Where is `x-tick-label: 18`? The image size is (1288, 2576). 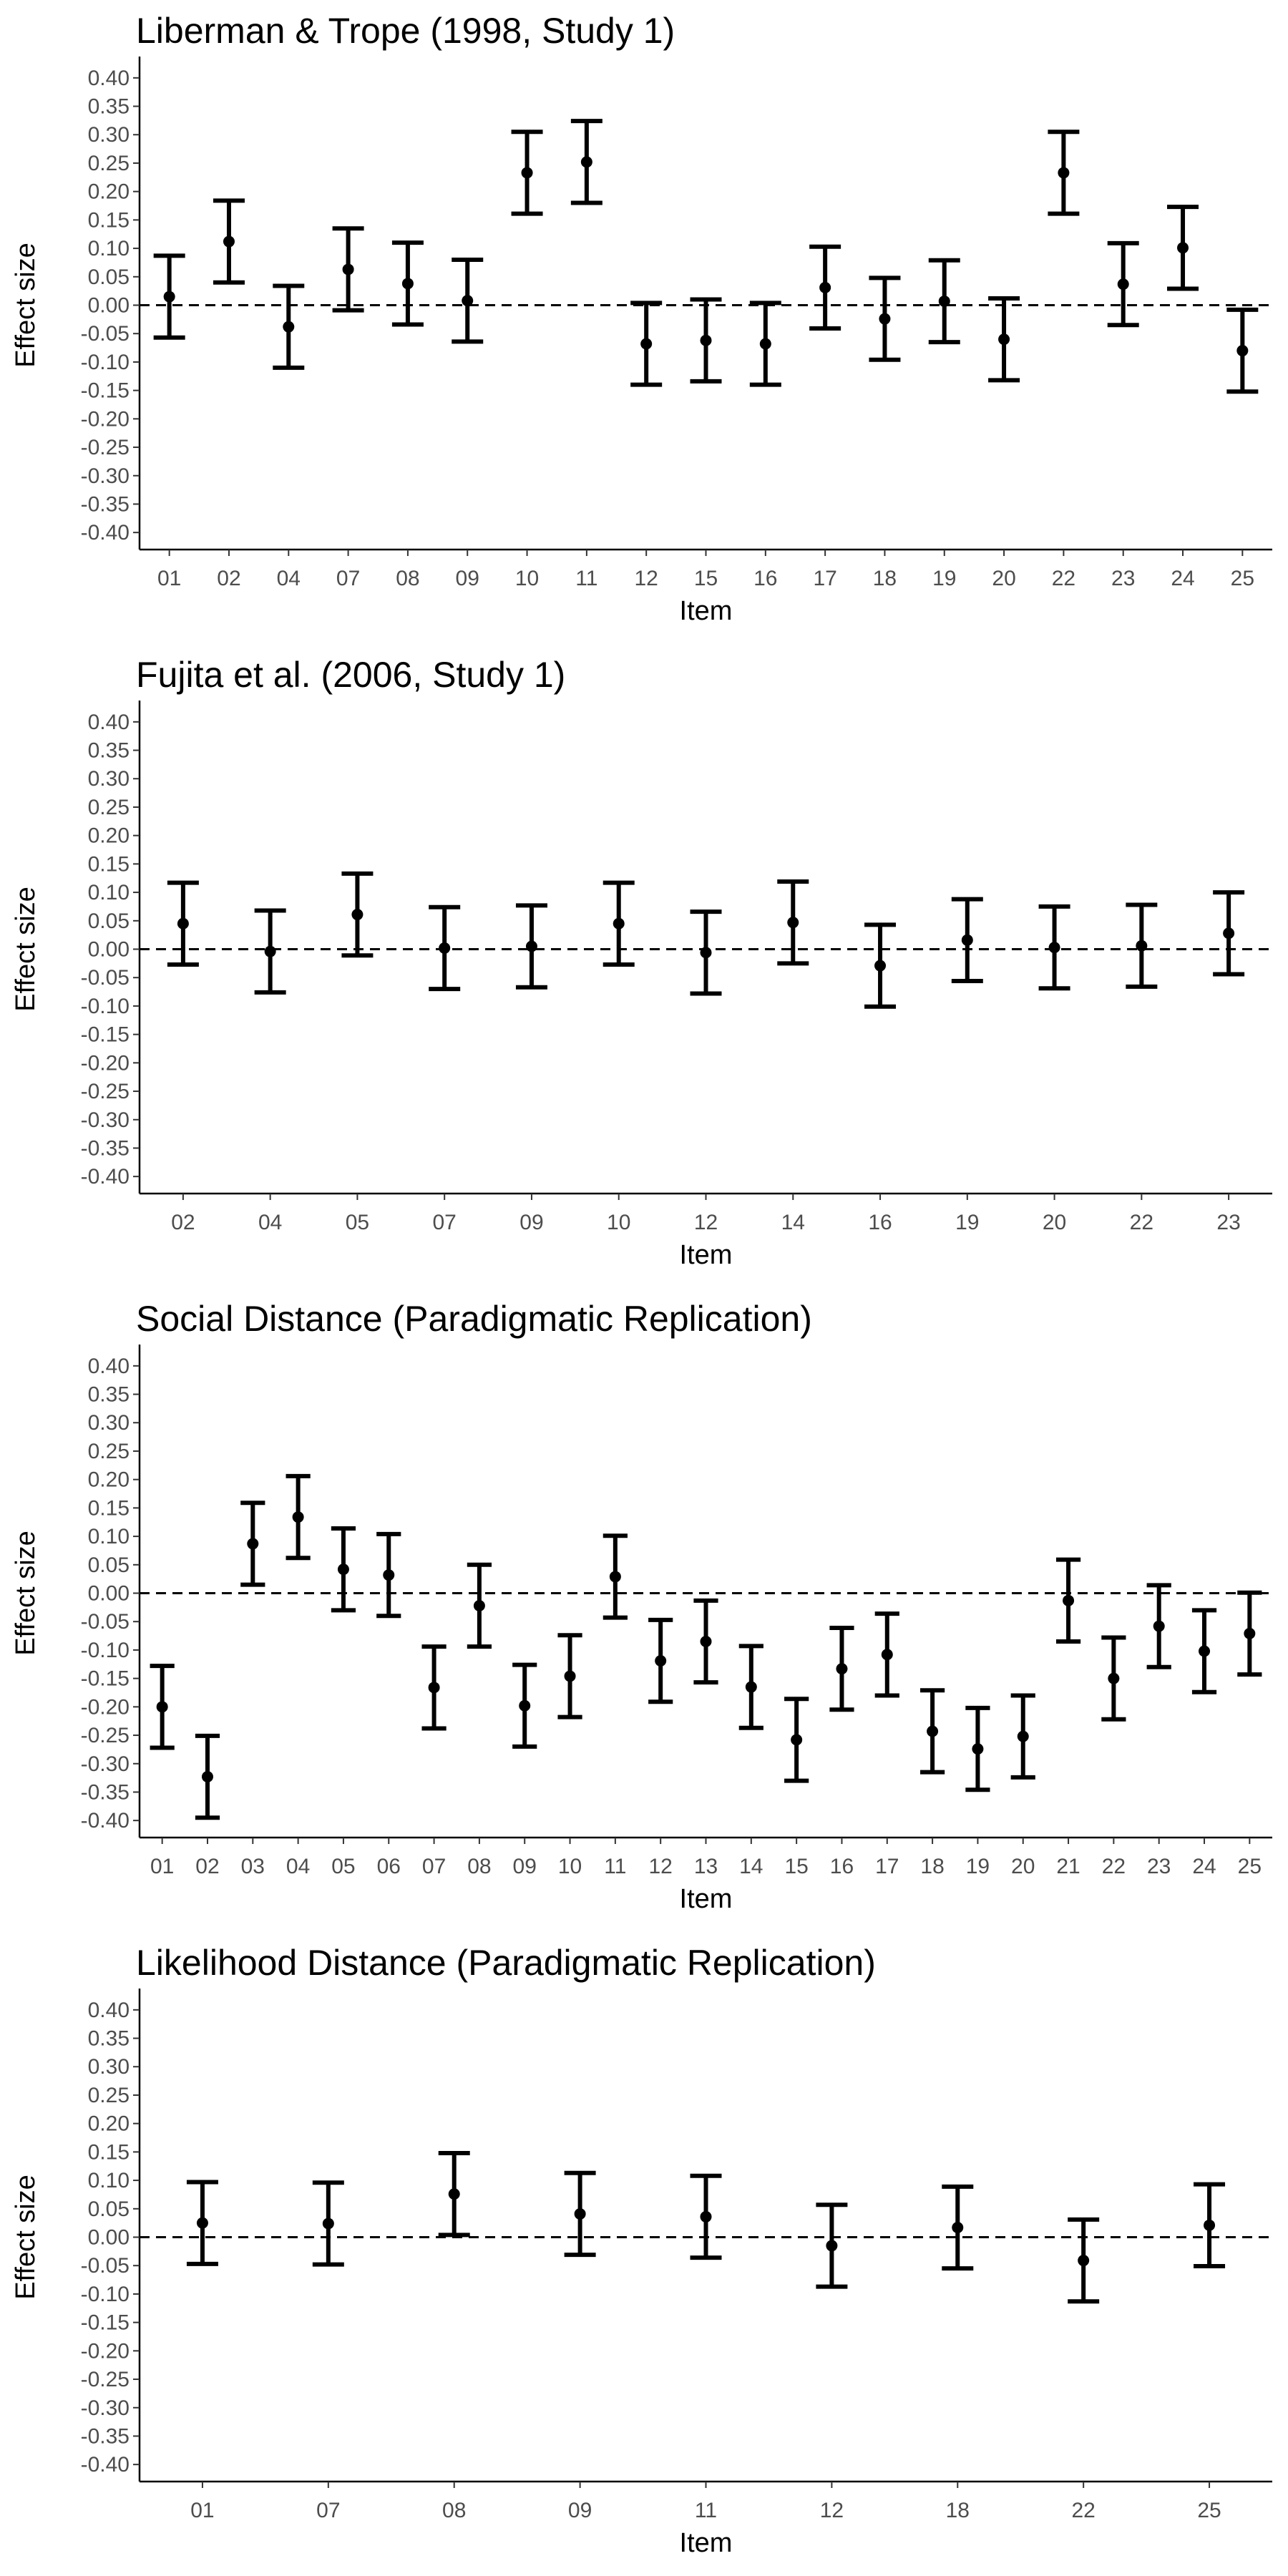
x-tick-label: 18 is located at coordinates (885, 578).